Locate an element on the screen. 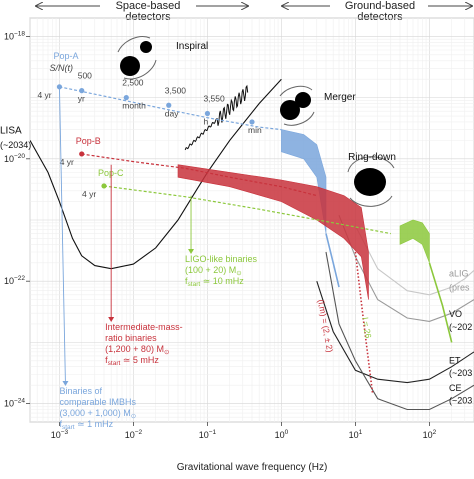 Image resolution: width=474 pixels, height=479 pixels. series-name: Pop-A is located at coordinates (65, 56).